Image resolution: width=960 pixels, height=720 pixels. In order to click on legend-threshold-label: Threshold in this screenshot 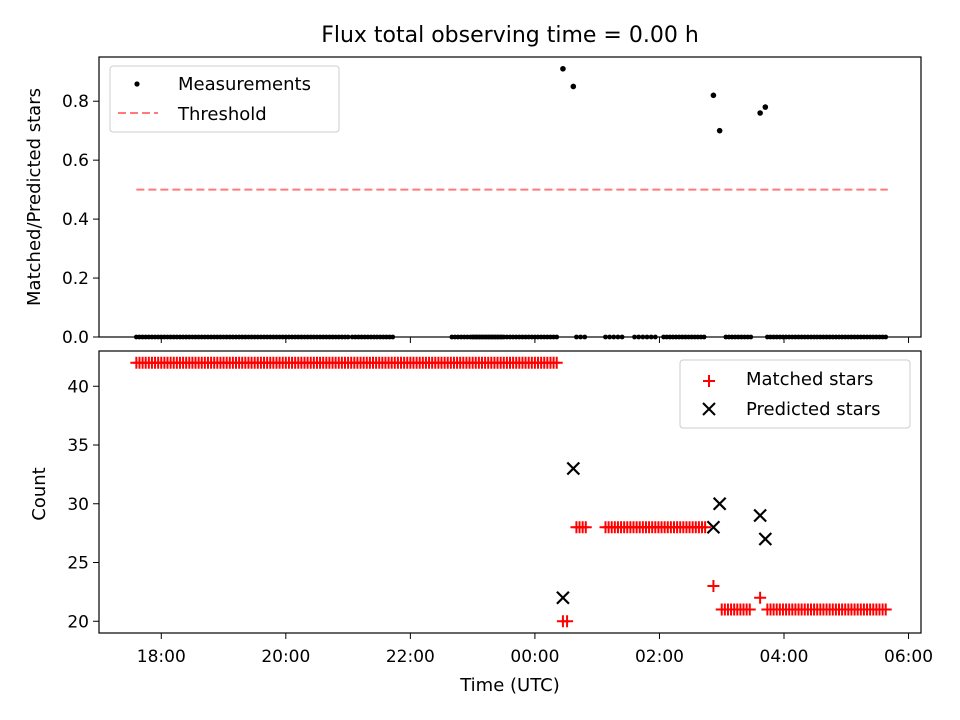, I will do `click(222, 114)`.